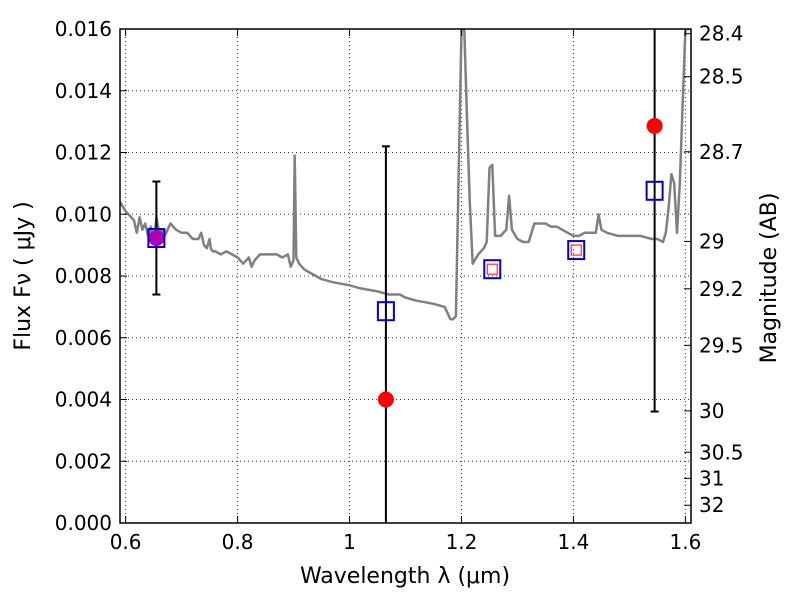 Image resolution: width=800 pixels, height=600 pixels. What do you see at coordinates (721, 452) in the screenshot?
I see `right-tick-label: 30.5` at bounding box center [721, 452].